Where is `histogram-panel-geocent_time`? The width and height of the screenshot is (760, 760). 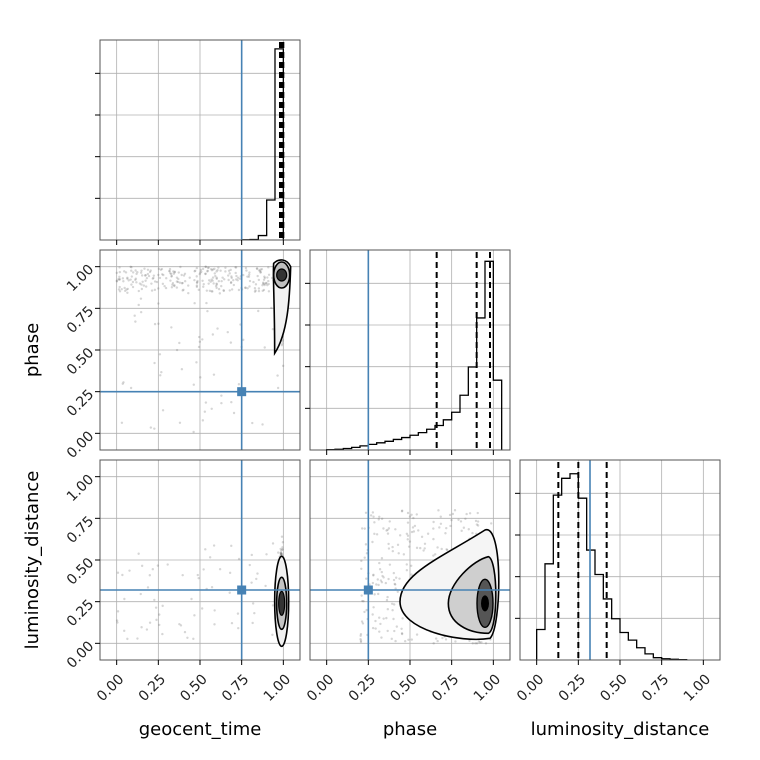 histogram-panel-geocent_time is located at coordinates (200, 140).